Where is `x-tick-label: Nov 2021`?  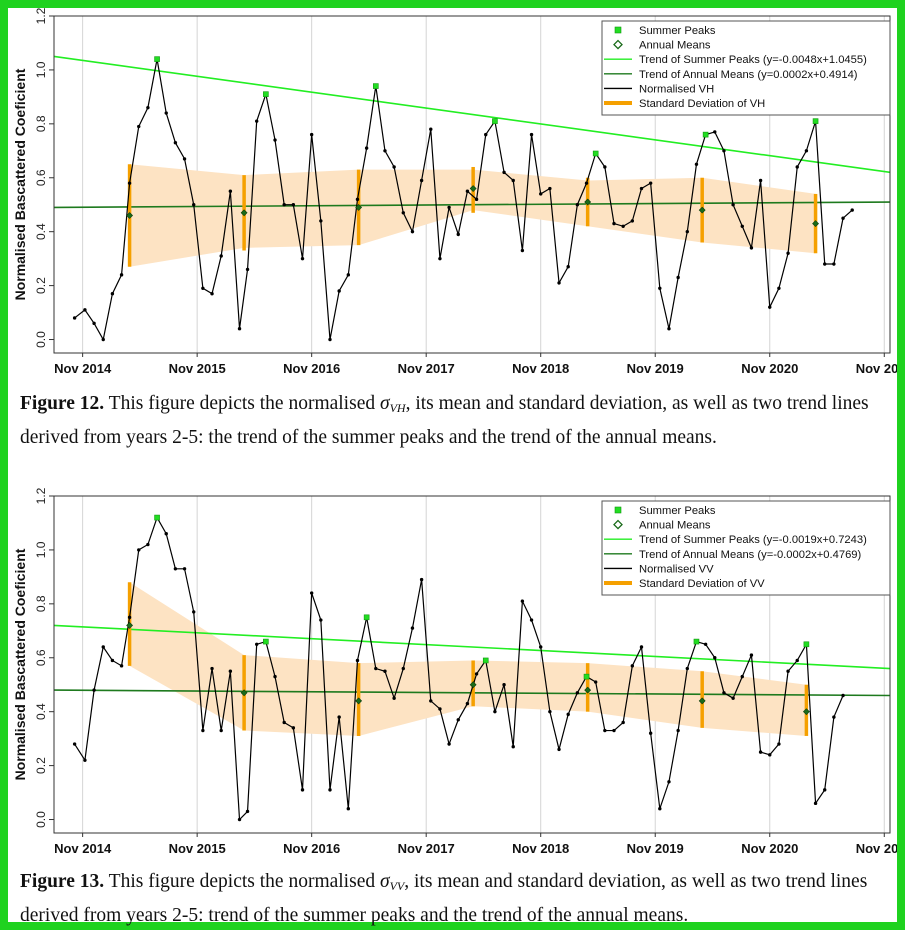
x-tick-label: Nov 2021 is located at coordinates (876, 368).